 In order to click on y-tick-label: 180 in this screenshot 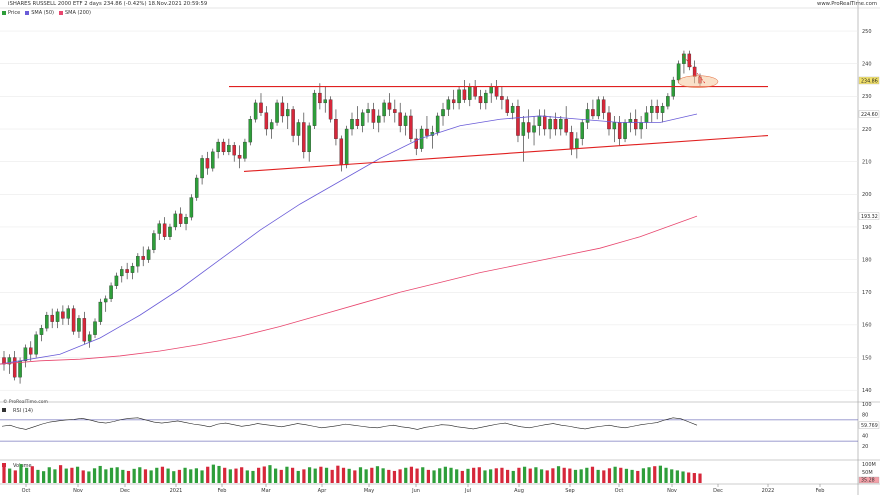, I will do `click(867, 260)`.